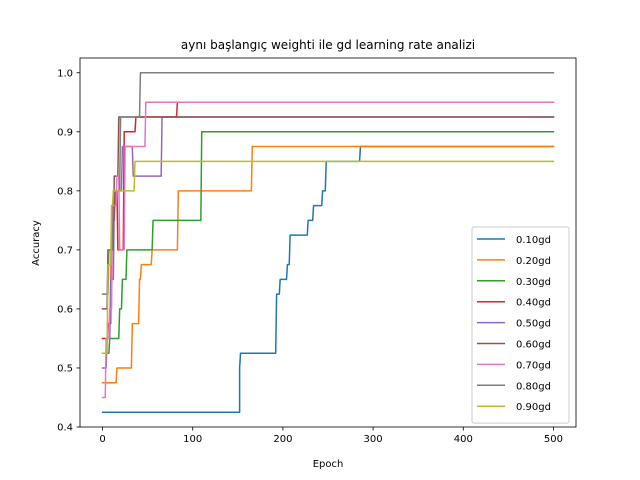 The height and width of the screenshot is (480, 640). Describe the element at coordinates (533, 407) in the screenshot. I see `legend-label-8: 0.90gd` at that location.